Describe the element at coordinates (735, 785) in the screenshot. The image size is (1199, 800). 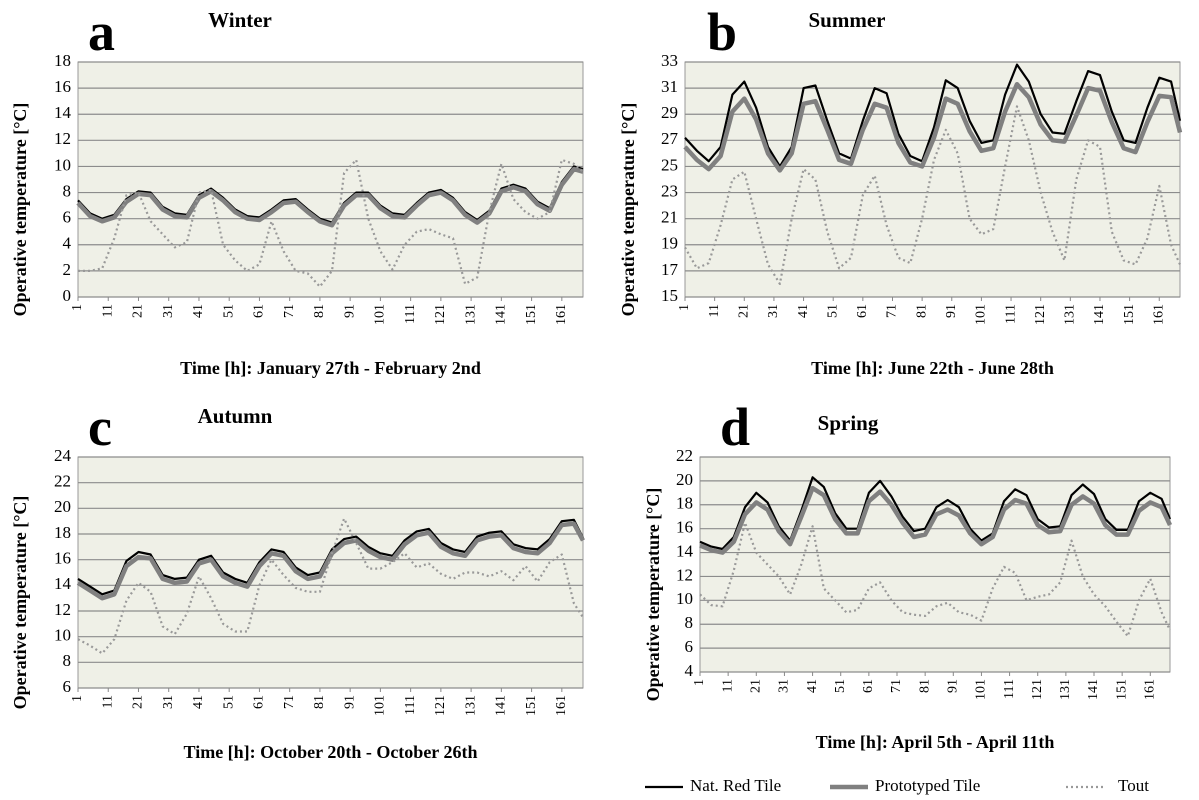
I see `legend-label: Nat. Red Tile` at that location.